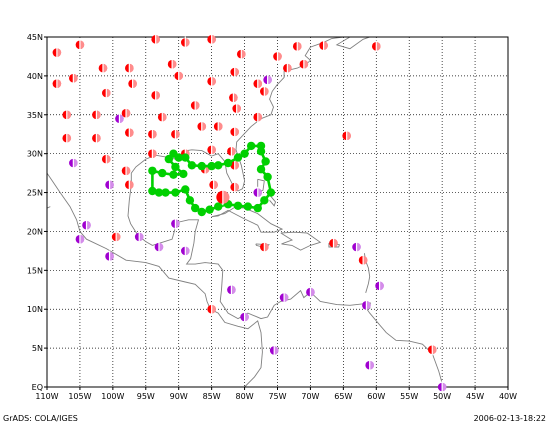 The image size is (550, 425). I want to click on x-tick-label: 100W, so click(112, 396).